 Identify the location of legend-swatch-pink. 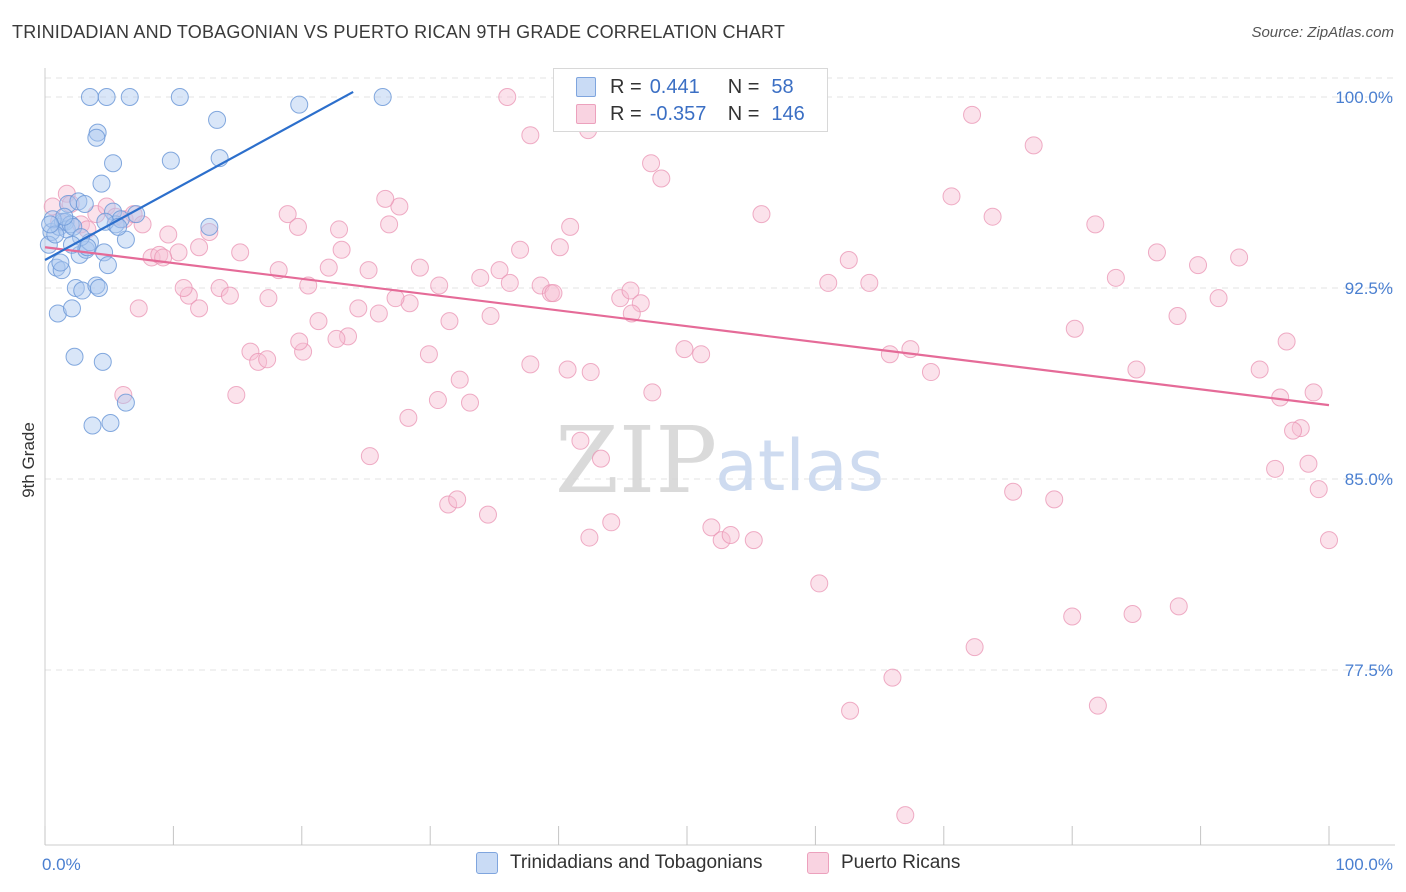
(586, 114).